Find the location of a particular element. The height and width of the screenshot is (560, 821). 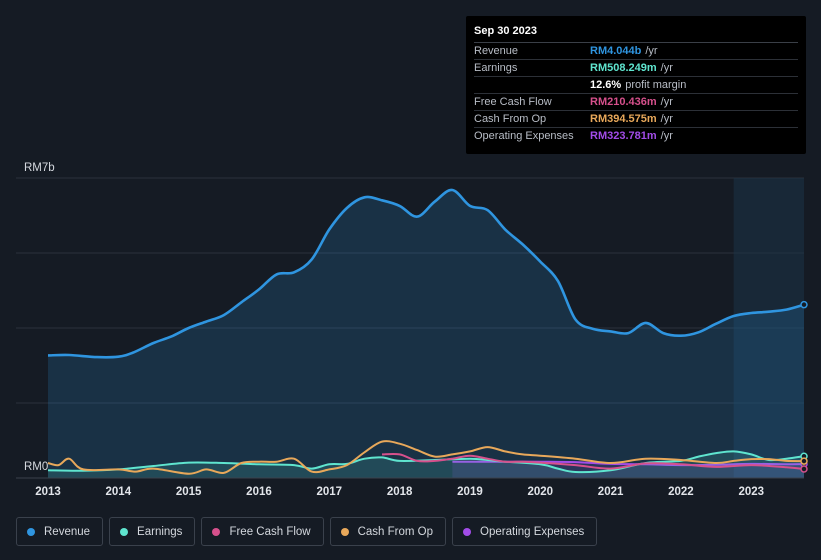

x-tick-label: 2021 is located at coordinates (611, 492).